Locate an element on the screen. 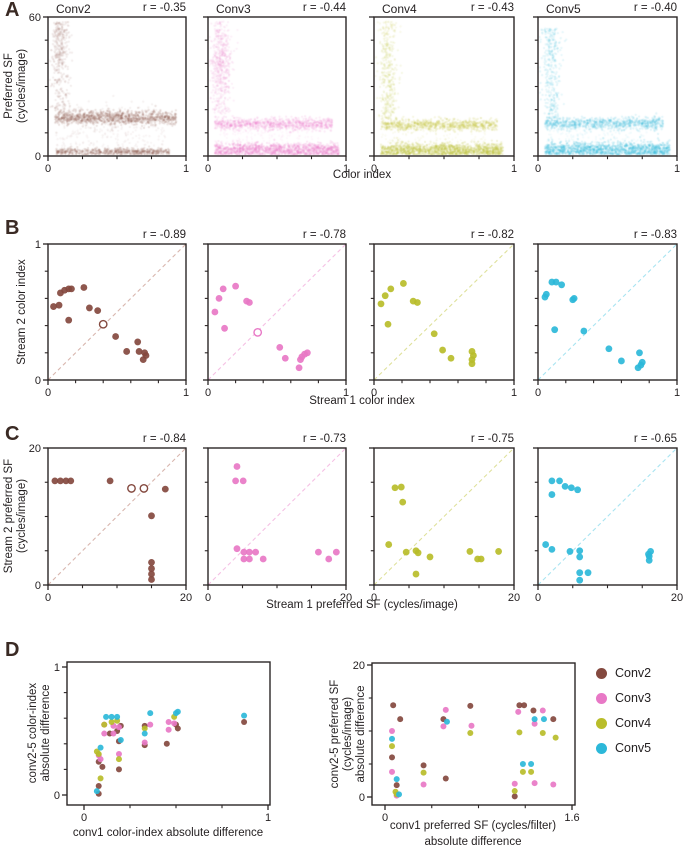  legend-item-conv4: Conv4 is located at coordinates (623, 723).